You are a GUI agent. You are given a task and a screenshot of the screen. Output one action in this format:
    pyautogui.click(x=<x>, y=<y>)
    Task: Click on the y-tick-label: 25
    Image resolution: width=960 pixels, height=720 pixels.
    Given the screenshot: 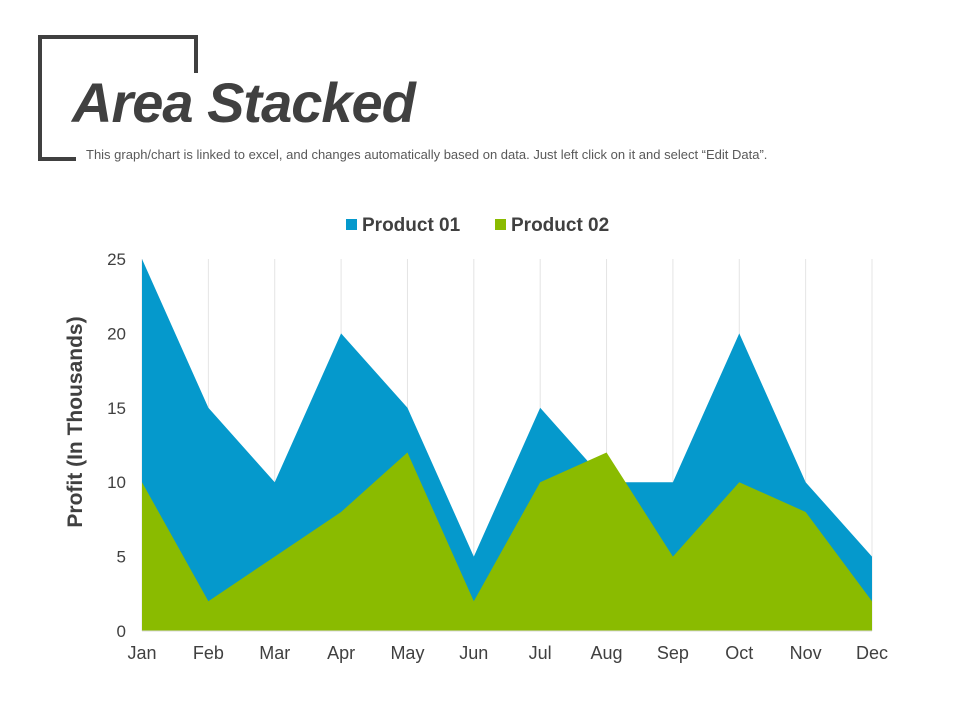 What is the action you would take?
    pyautogui.click(x=116, y=259)
    